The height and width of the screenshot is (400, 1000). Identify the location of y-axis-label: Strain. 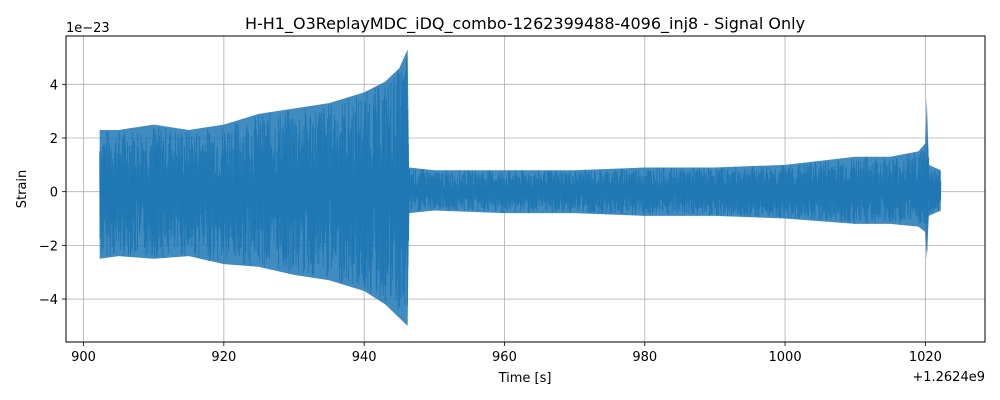
(22, 189).